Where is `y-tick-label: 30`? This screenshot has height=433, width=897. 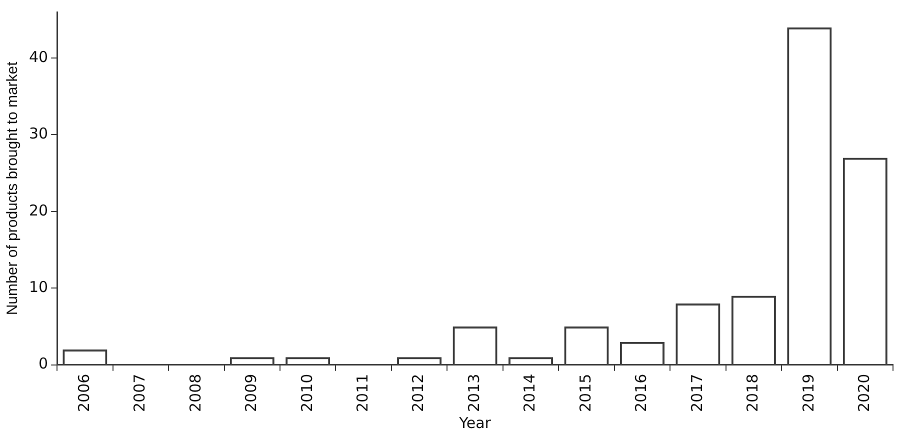
y-tick-label: 30 is located at coordinates (38, 133).